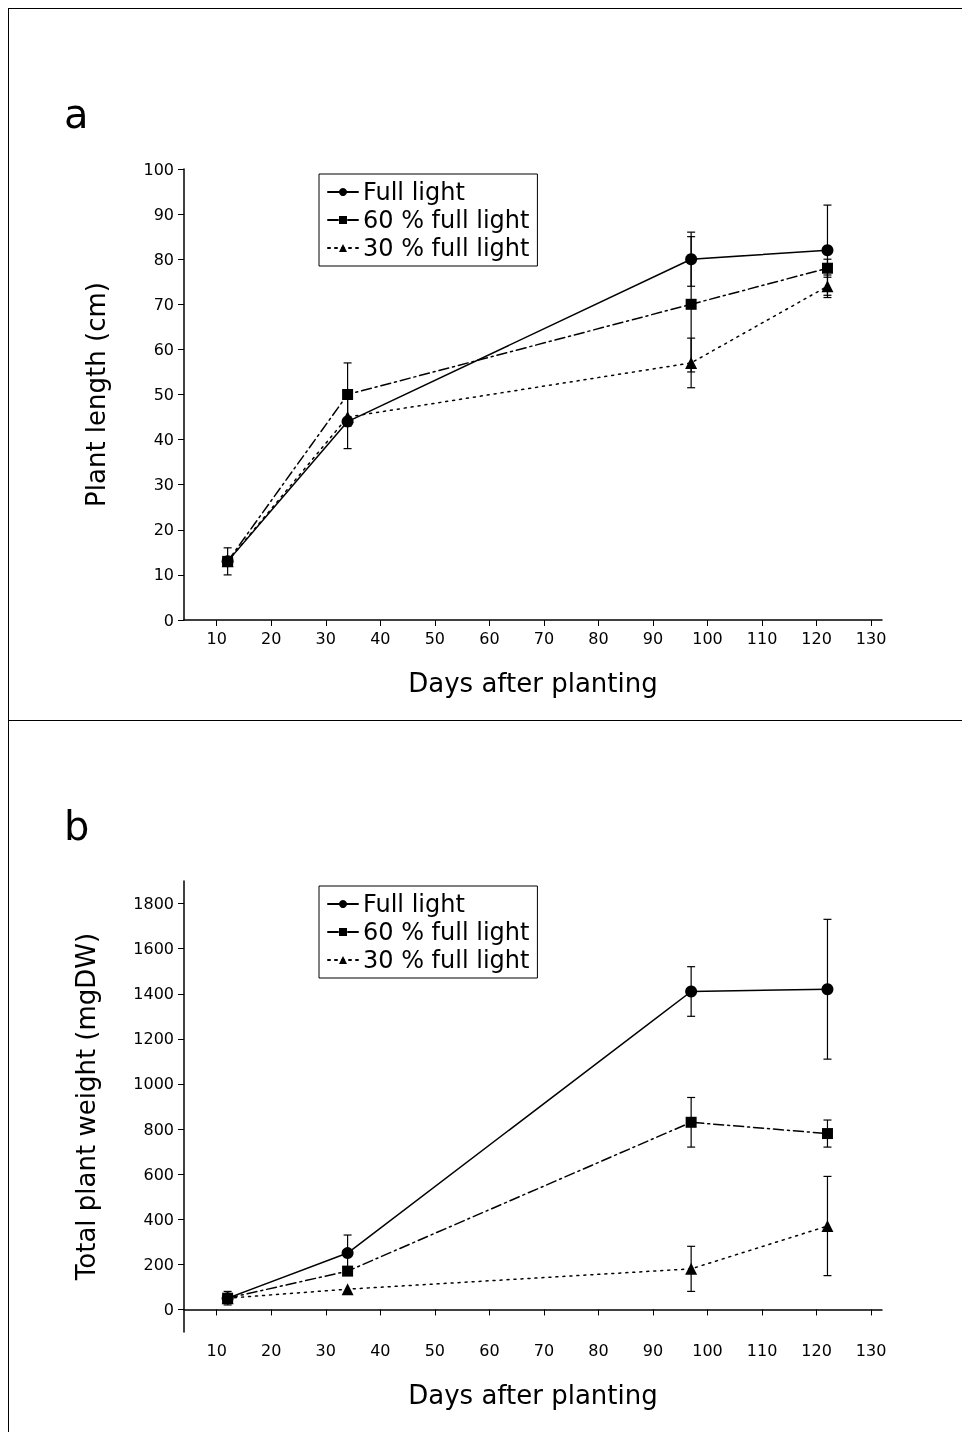 Image resolution: width=970 pixels, height=1444 pixels. Describe the element at coordinates (158, 1174) in the screenshot. I see `y-tick-label: 600` at that location.